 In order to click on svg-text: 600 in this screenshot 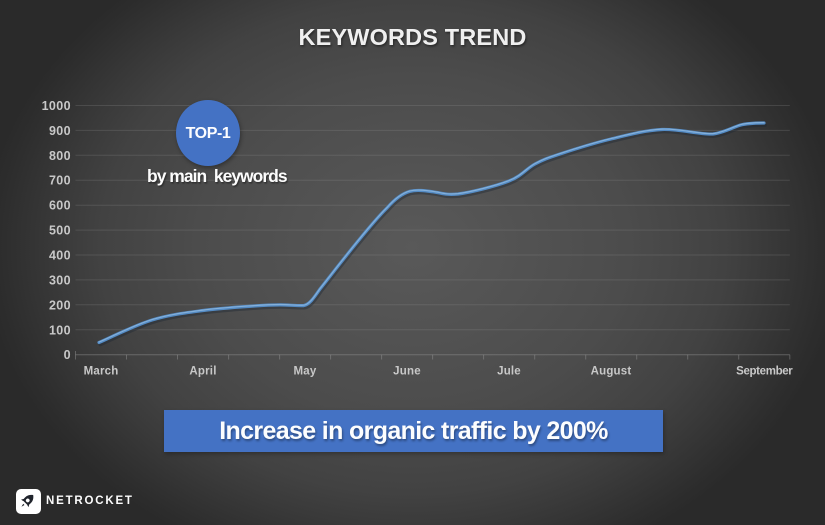, I will do `click(60, 206)`.